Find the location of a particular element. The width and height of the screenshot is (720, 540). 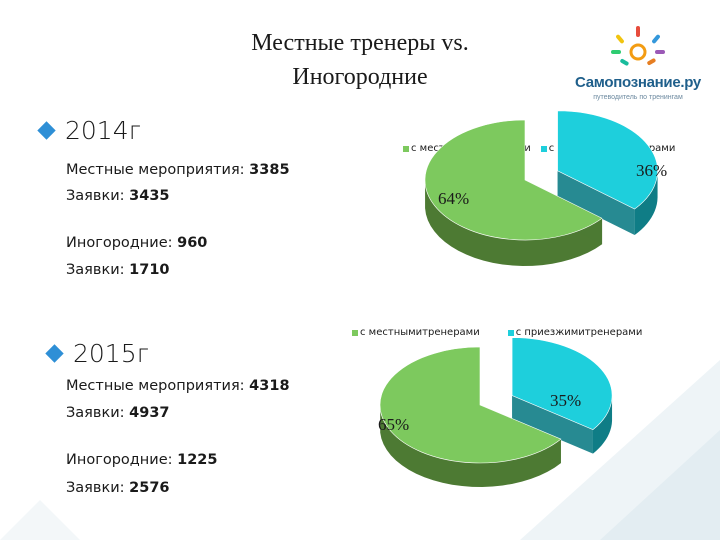

local-events-2014: Местные мероприятия: 3385 is located at coordinates (178, 170).